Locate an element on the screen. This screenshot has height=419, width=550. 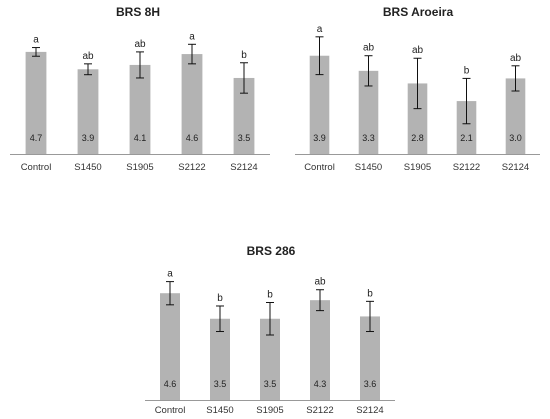
data-label: 3.6 is located at coordinates (370, 384).